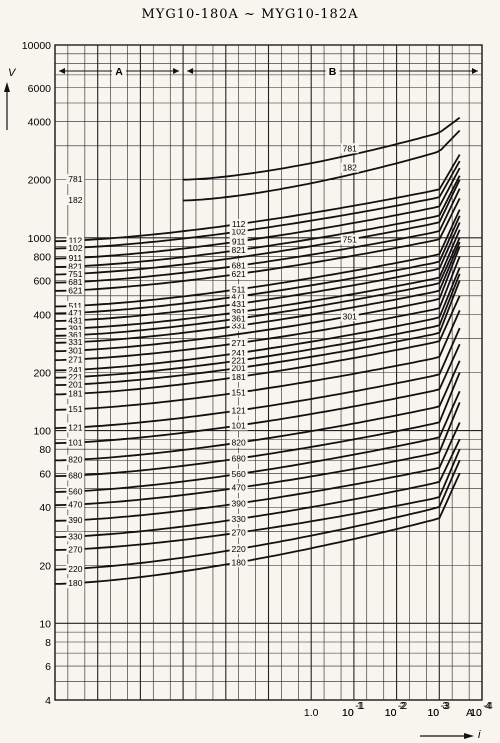 The height and width of the screenshot is (743, 500). I want to click on series-label-left: 182, so click(75, 200).